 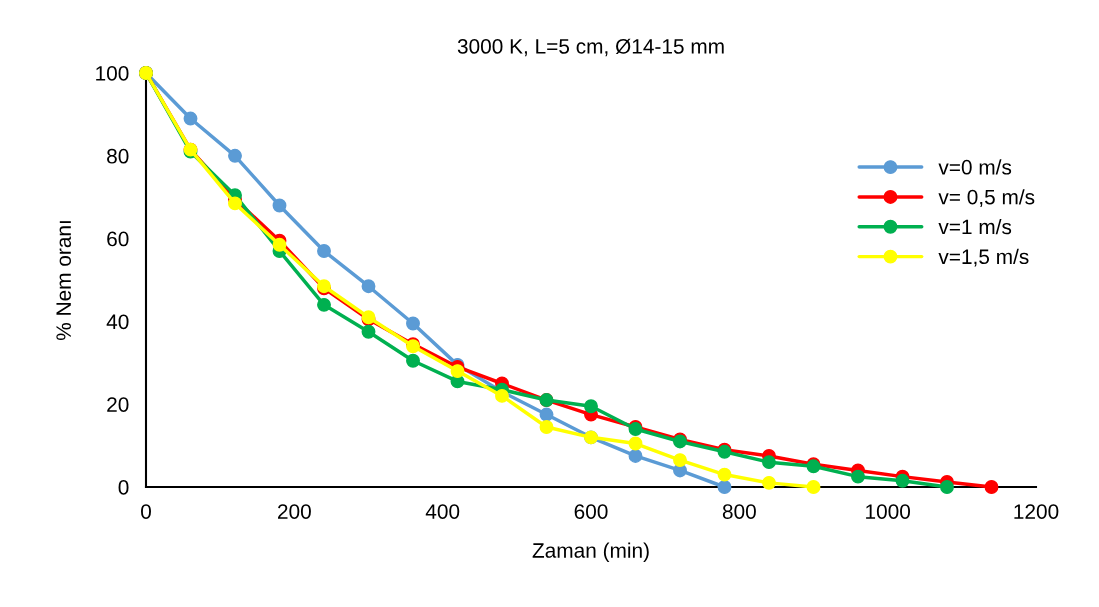 What do you see at coordinates (64, 281) in the screenshot?
I see `y-axis-title: % Nem oranı` at bounding box center [64, 281].